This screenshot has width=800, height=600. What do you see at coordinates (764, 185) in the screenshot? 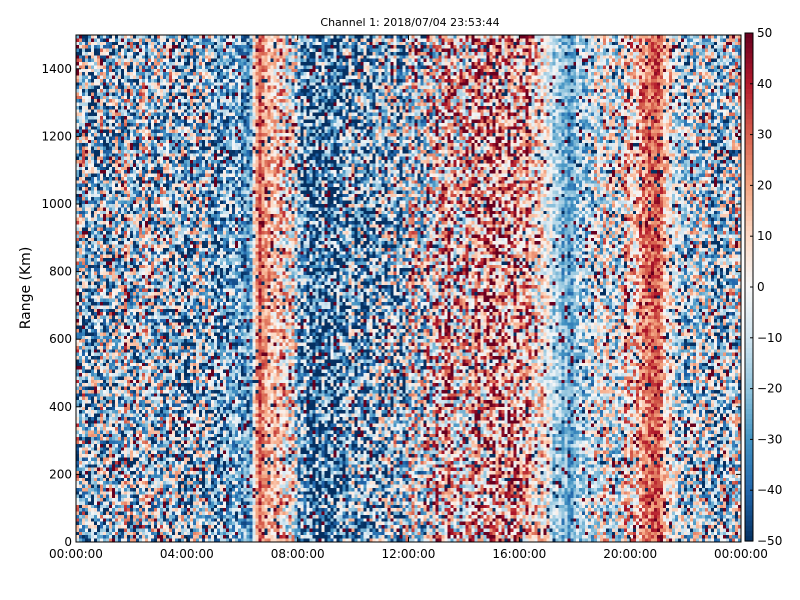
I see `colorbar-tick-label: 20` at bounding box center [764, 185].